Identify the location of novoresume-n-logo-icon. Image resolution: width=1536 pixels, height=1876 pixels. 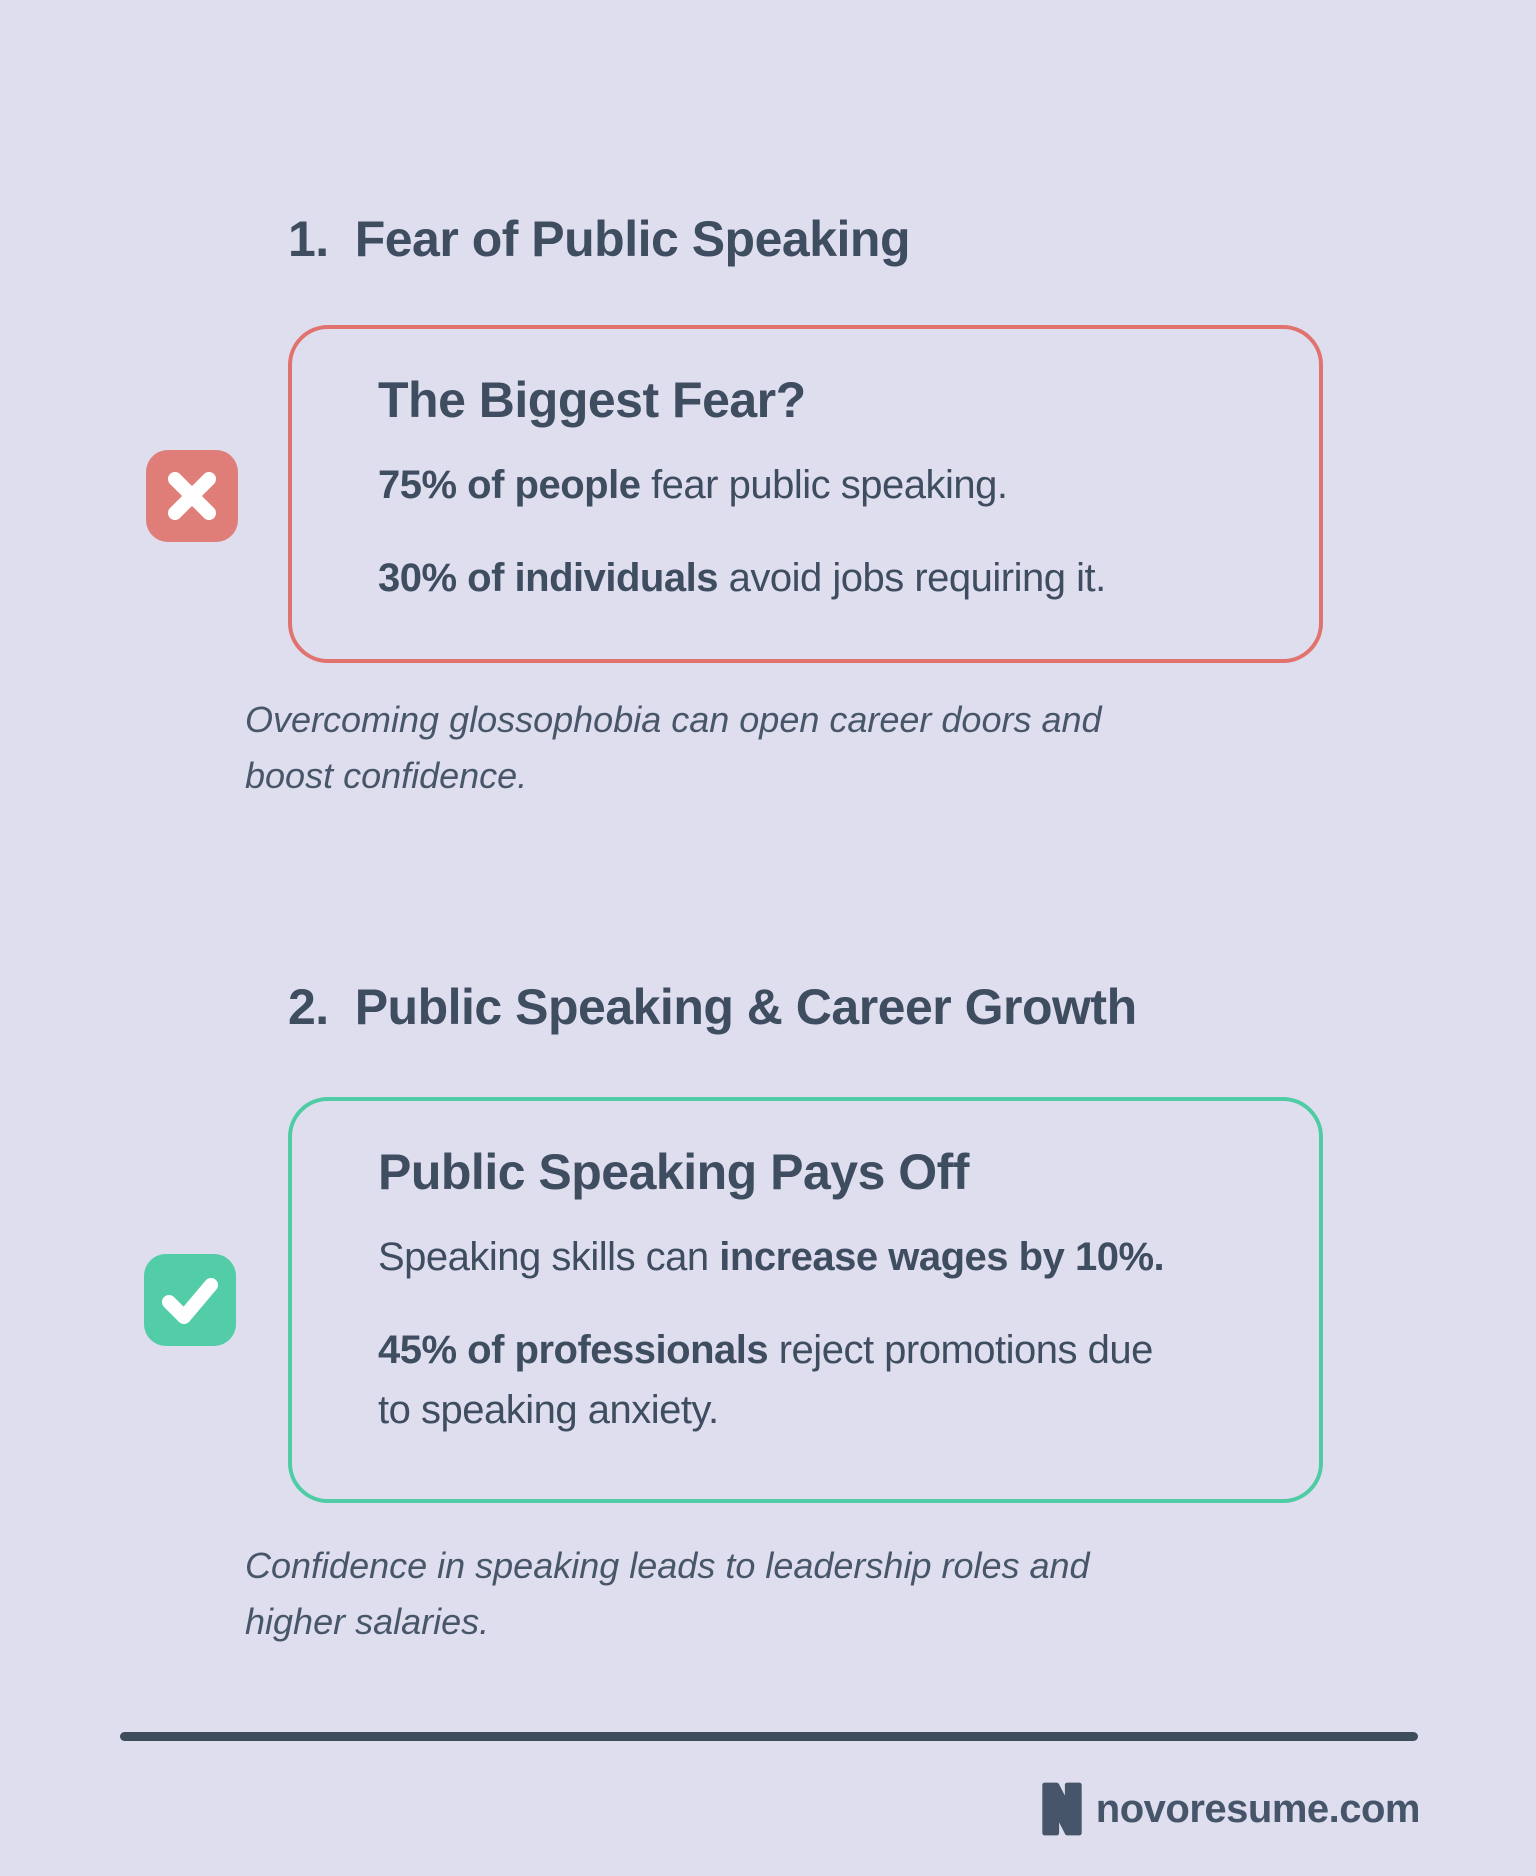
(1062, 1809).